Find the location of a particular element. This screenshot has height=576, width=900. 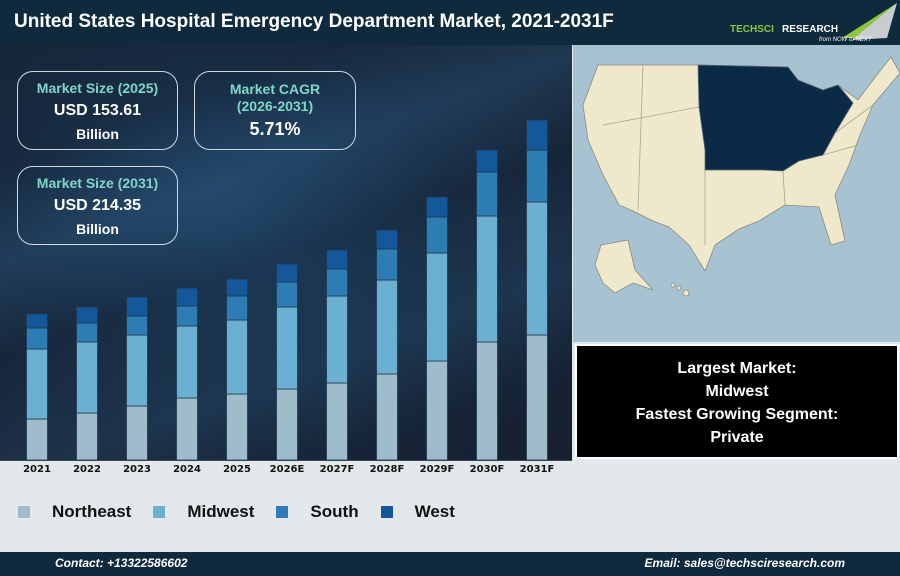

x-tick-label: 2030F is located at coordinates (487, 469).